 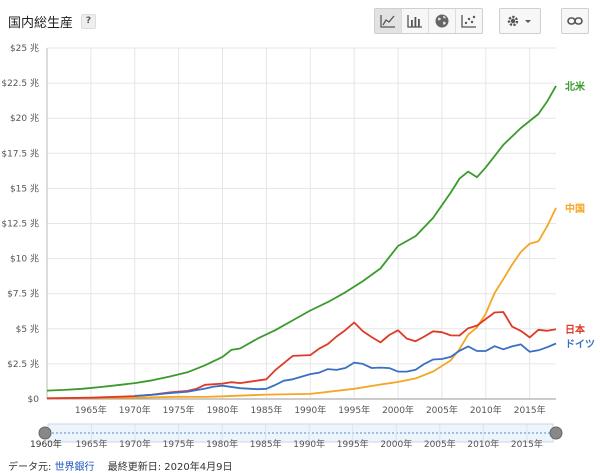 What do you see at coordinates (74, 467) in the screenshot?
I see `source-link: 世界銀行` at bounding box center [74, 467].